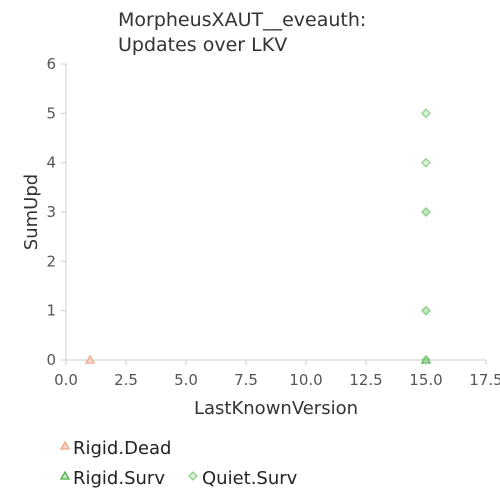 The height and width of the screenshot is (500, 500). I want to click on y-axis-label: SumUpd, so click(31, 212).